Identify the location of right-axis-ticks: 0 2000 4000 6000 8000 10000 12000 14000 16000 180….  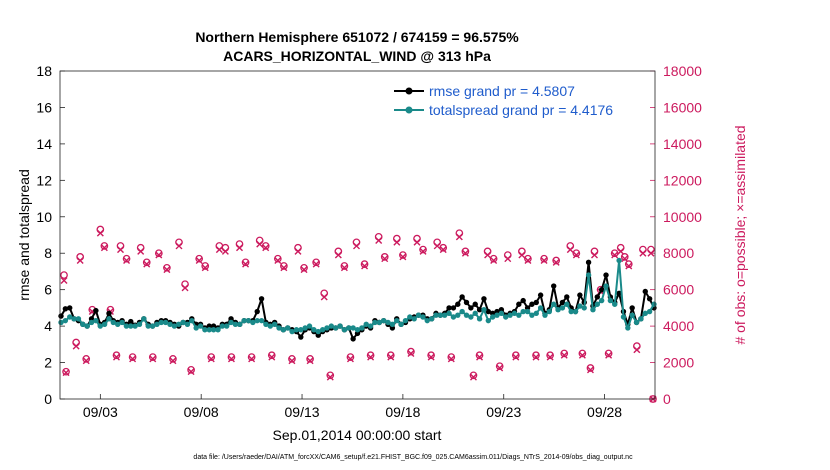
(676, 235).